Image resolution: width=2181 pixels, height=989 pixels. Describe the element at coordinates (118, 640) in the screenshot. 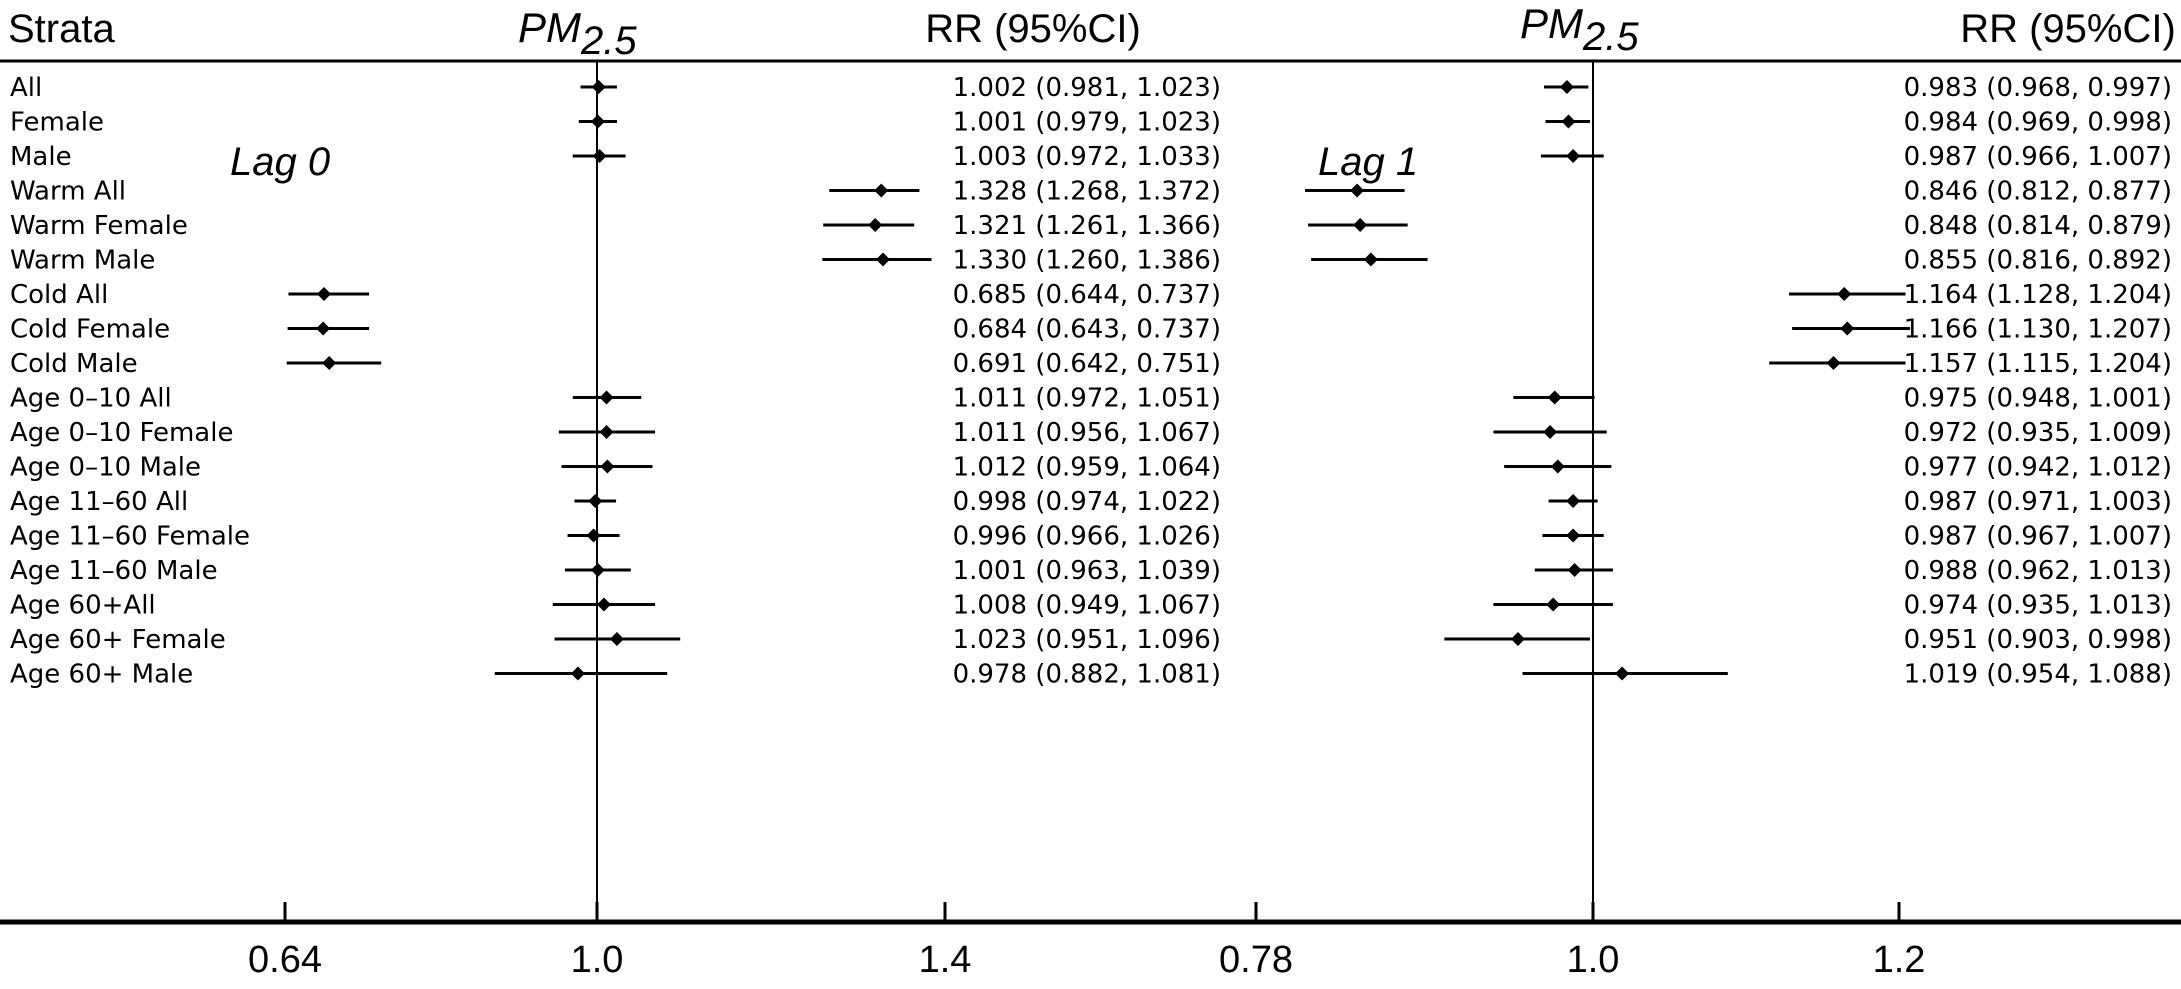

I see `strata-label: Age 60+ Female` at that location.